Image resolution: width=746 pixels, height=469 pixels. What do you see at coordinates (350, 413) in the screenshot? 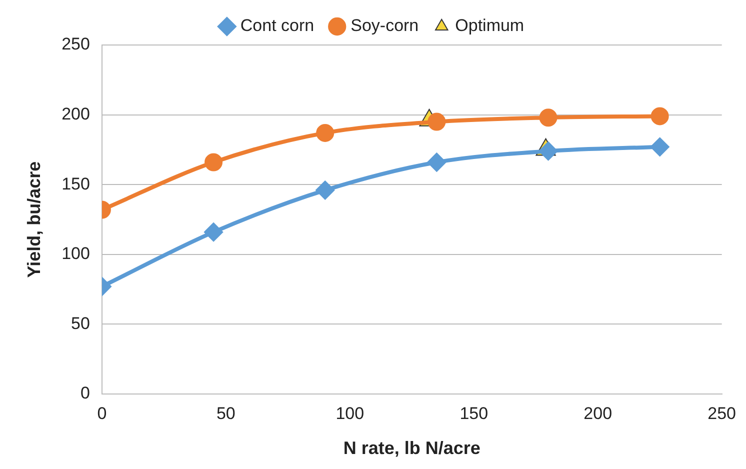
I see `x-tick-label: 100` at bounding box center [350, 413].